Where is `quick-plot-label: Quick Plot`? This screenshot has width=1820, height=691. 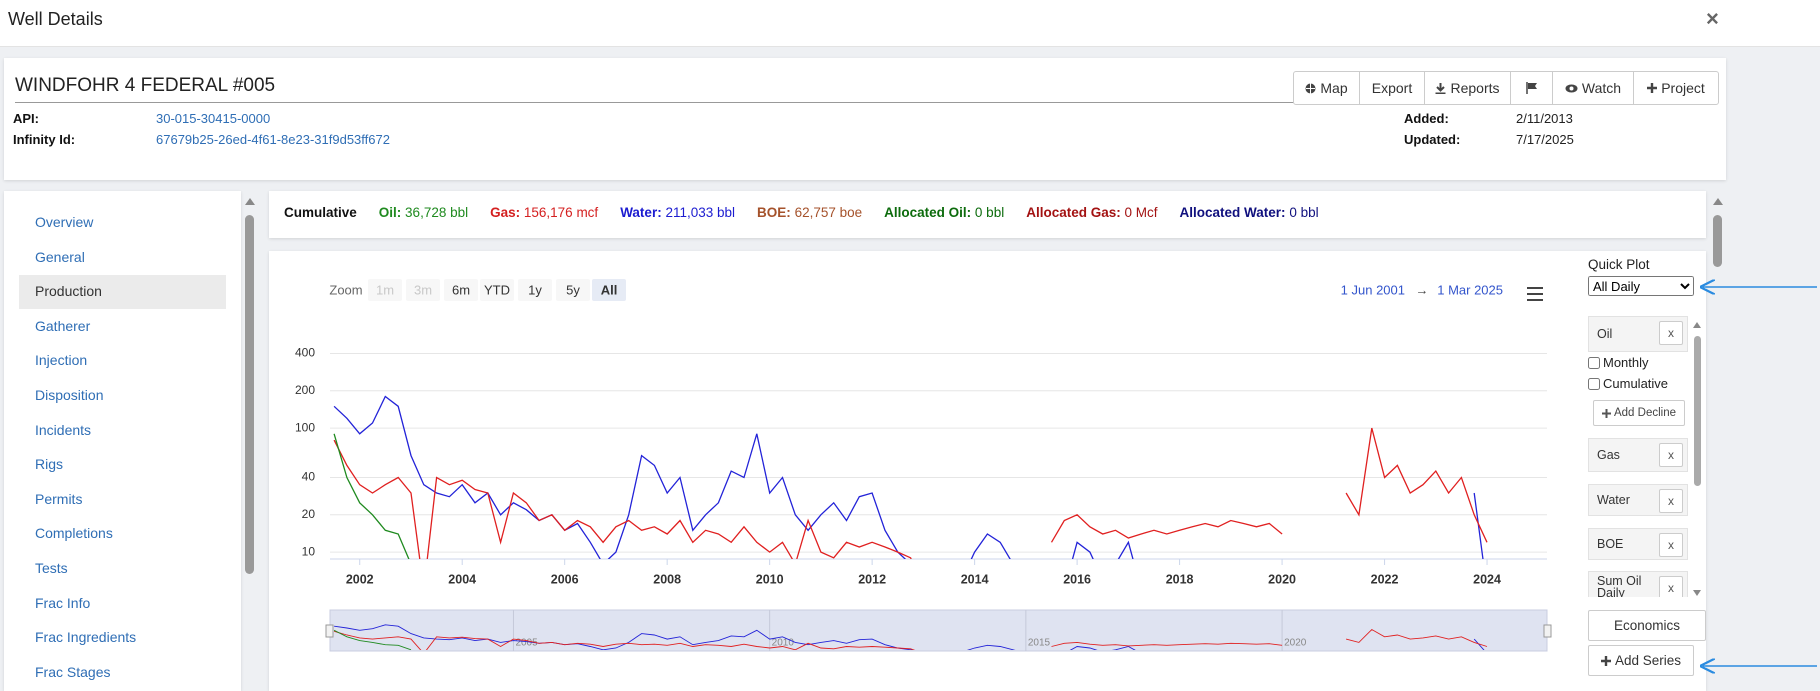 quick-plot-label: Quick Plot is located at coordinates (1619, 264).